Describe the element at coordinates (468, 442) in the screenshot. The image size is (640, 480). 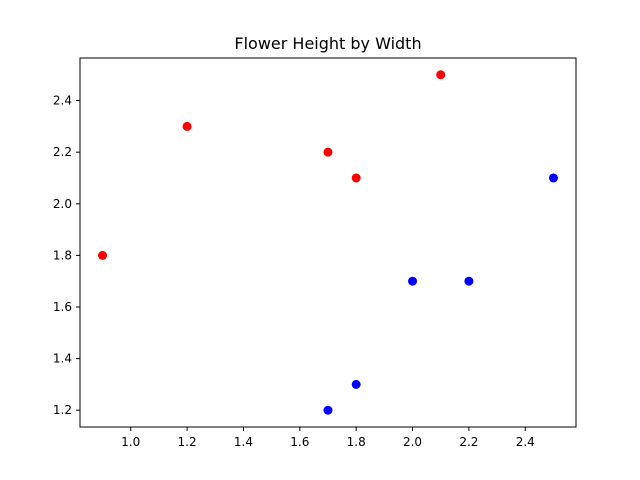
I see `x-tick-label: 2.2` at that location.